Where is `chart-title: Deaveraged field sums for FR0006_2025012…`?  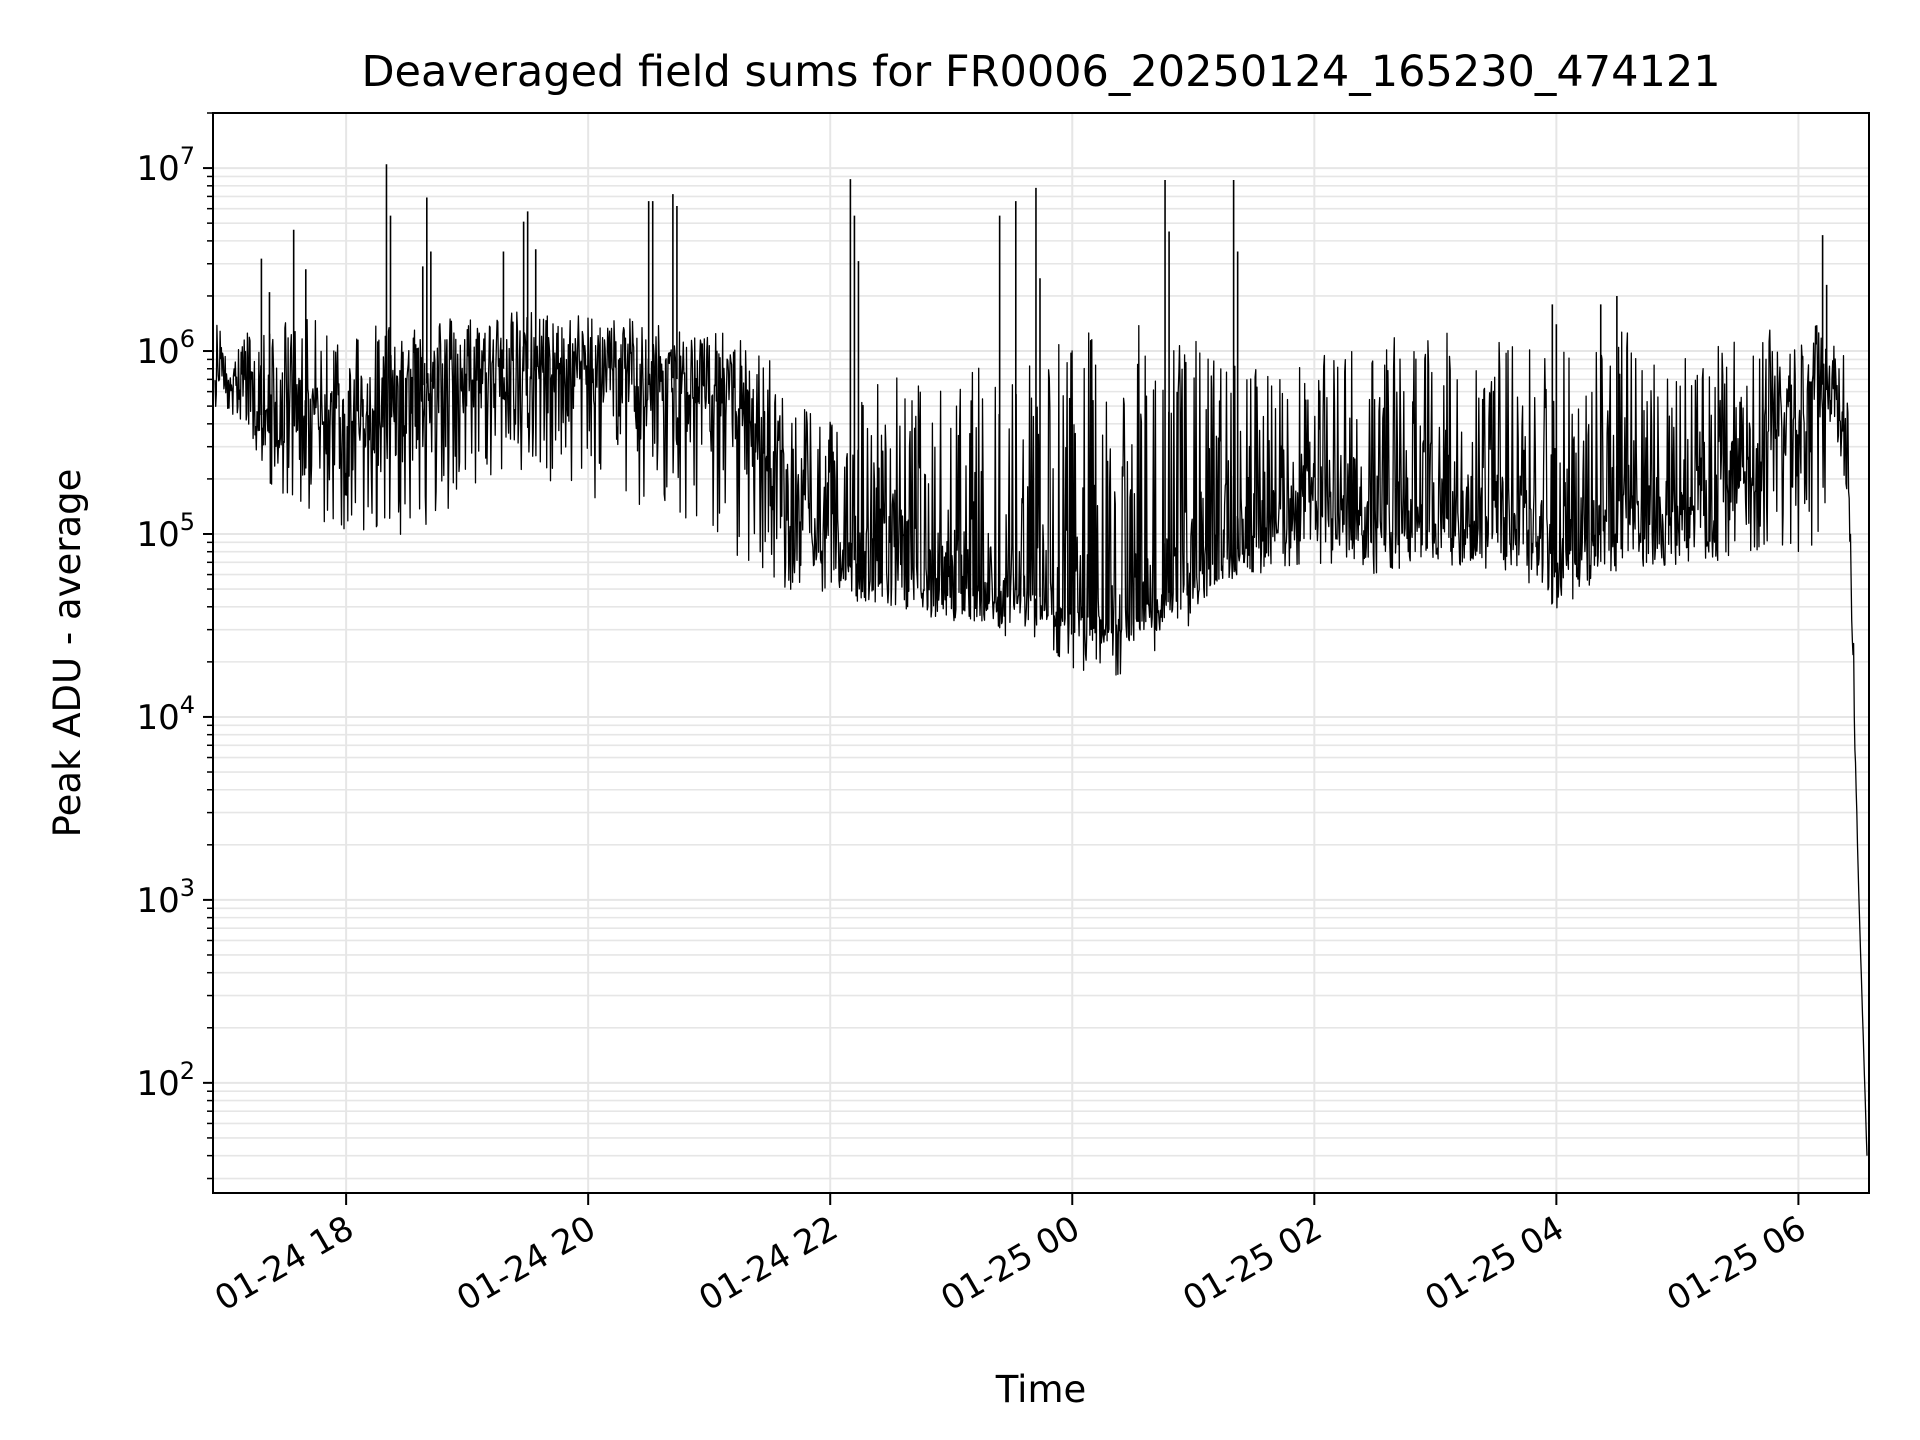
chart-title: Deaveraged field sums for FR0006_2025012… is located at coordinates (1040, 72).